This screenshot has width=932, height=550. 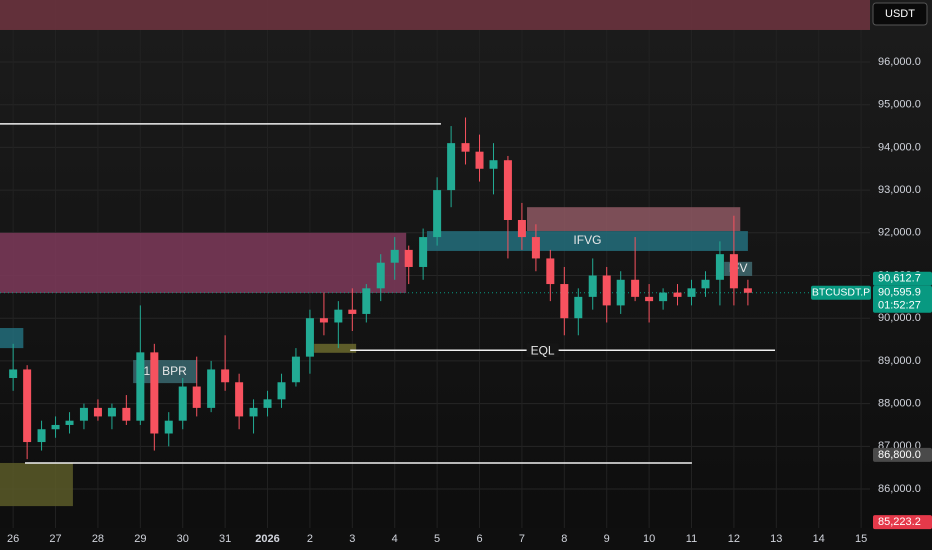 I want to click on x-tick-label: 4, so click(x=395, y=539).